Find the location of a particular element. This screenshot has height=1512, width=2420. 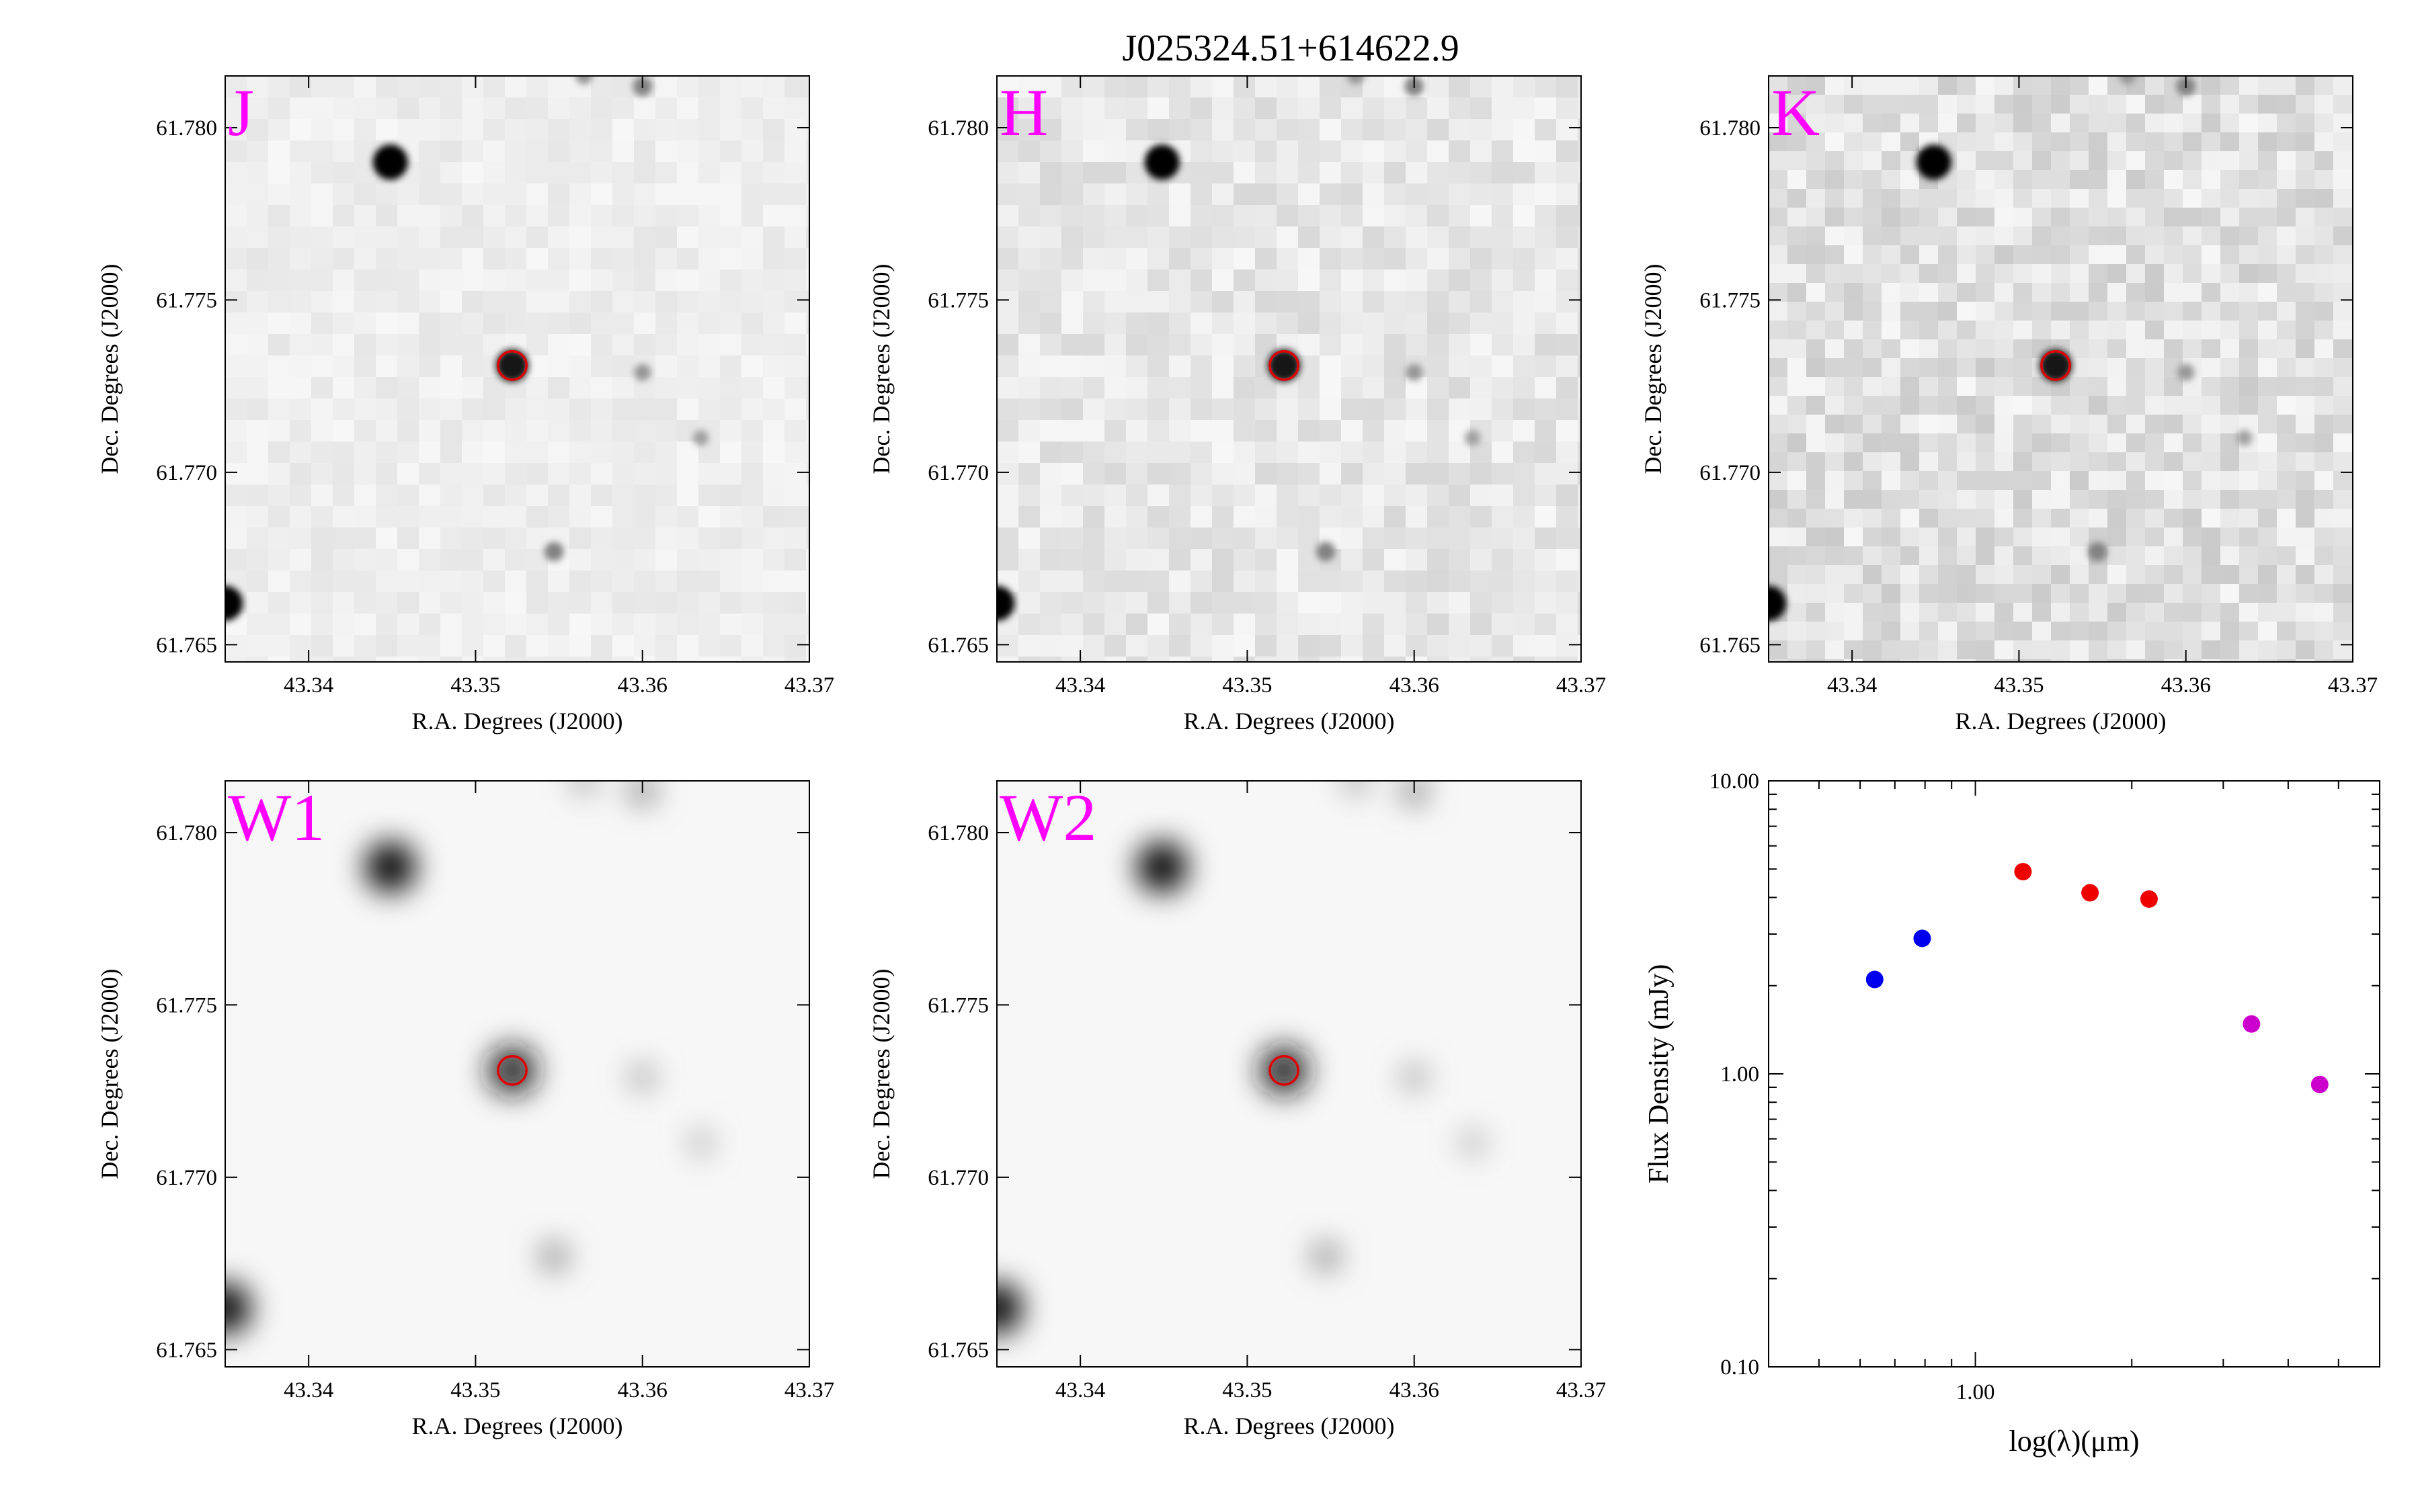

star-field is located at coordinates (467, 348).